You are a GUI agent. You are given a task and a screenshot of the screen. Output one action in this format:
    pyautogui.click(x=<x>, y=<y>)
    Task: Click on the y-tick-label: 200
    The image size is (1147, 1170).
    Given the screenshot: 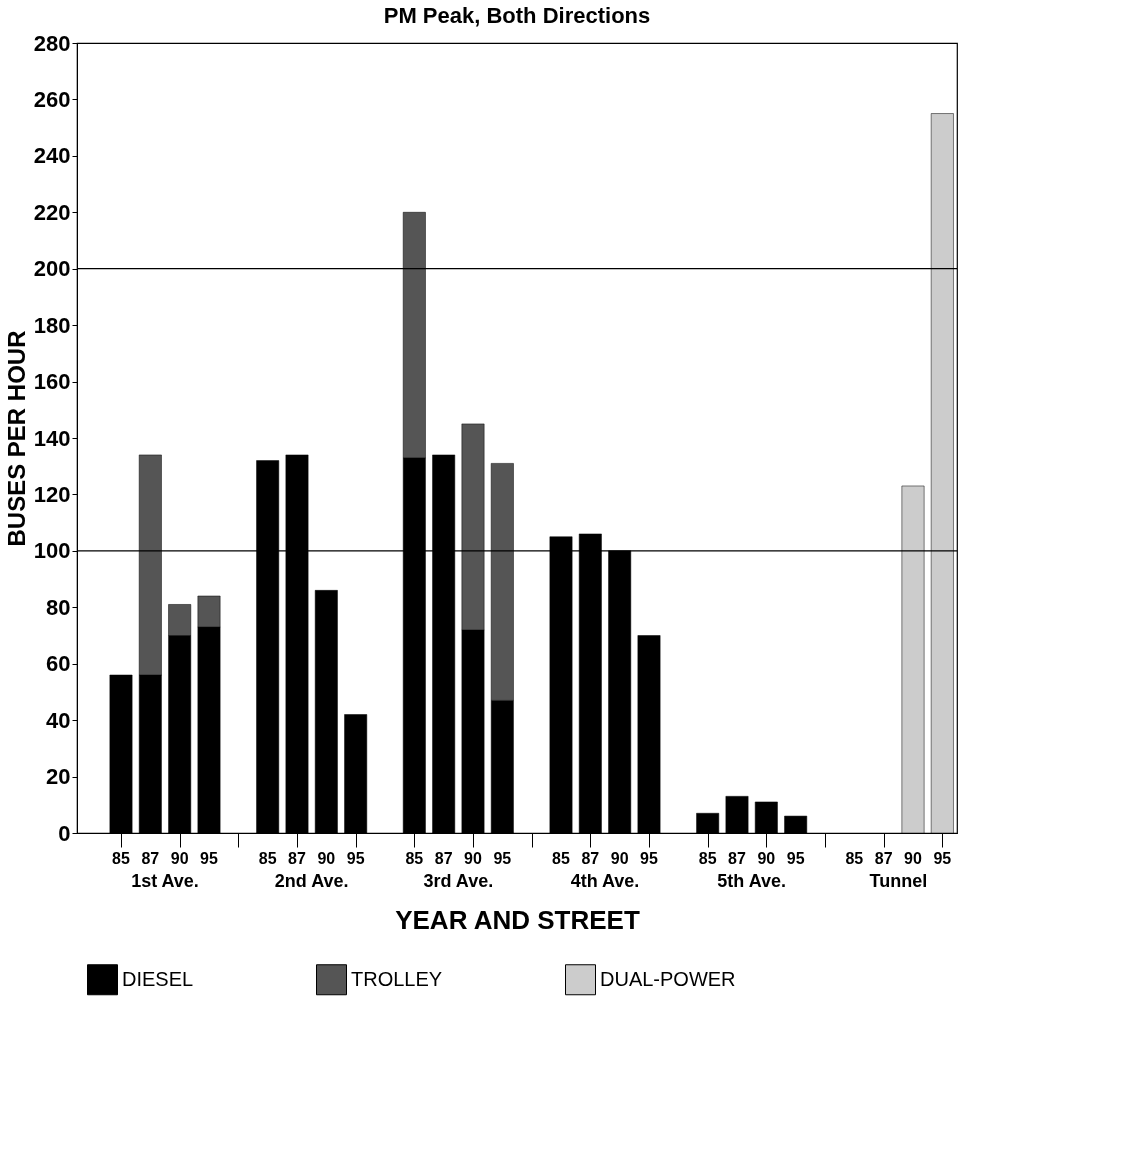 What is the action you would take?
    pyautogui.click(x=52, y=269)
    